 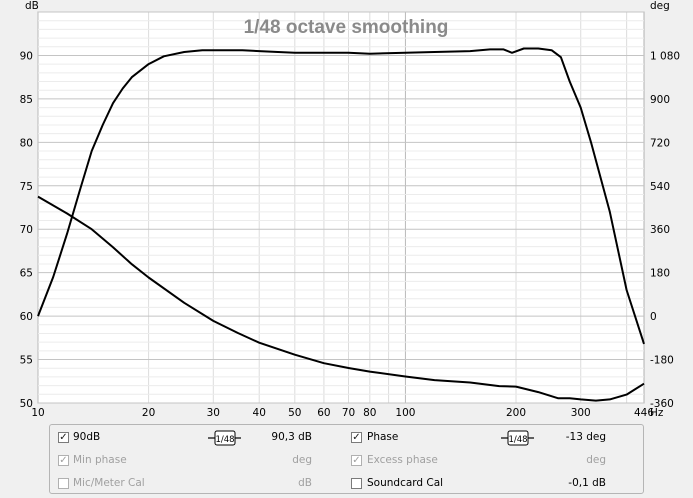 What do you see at coordinates (660, 230) in the screenshot?
I see `y2-tick-label: 360` at bounding box center [660, 230].